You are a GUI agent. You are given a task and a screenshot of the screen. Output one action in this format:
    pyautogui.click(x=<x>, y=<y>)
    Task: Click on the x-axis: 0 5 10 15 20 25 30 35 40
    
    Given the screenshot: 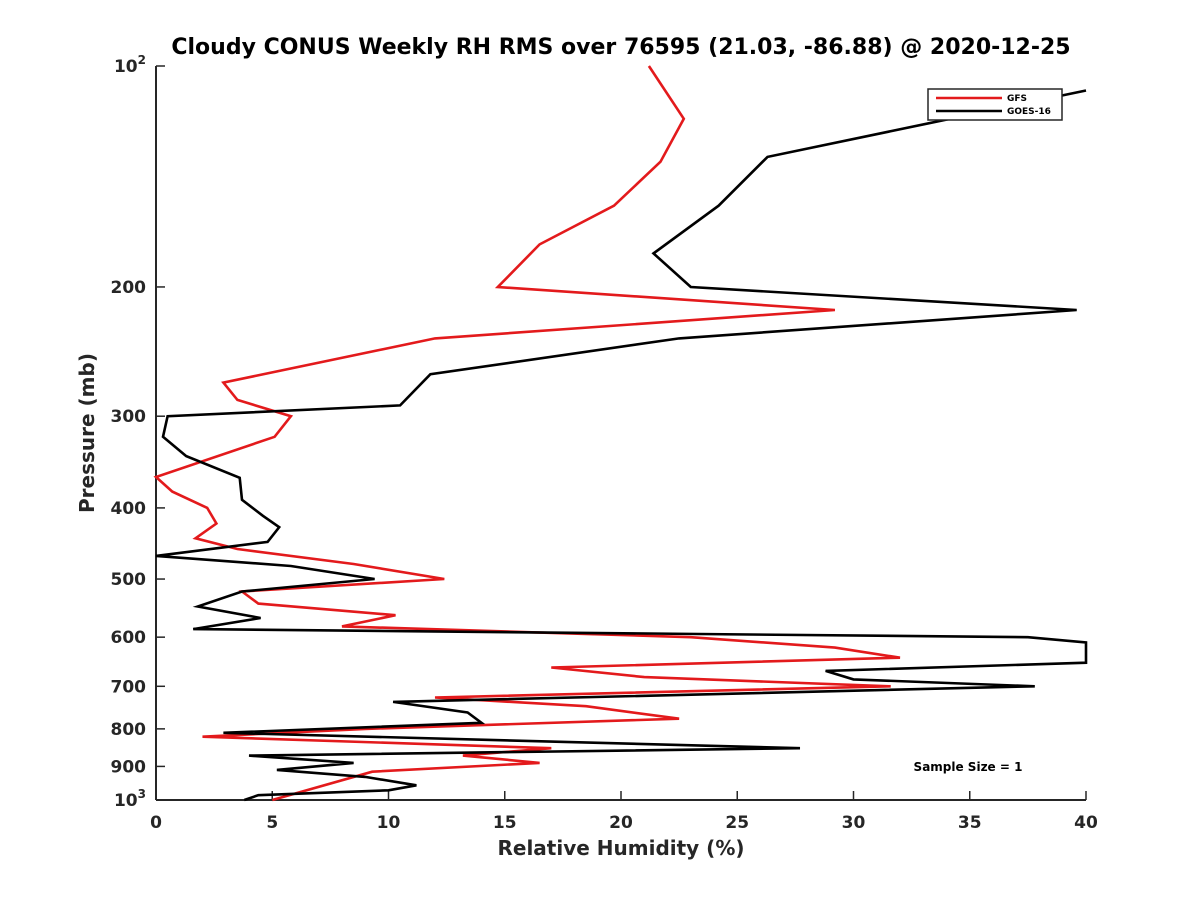 What is the action you would take?
    pyautogui.click(x=624, y=812)
    